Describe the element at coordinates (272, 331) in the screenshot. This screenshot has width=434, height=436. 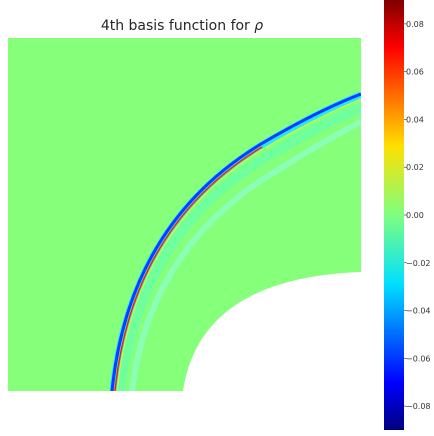
I see `masked-region` at that location.